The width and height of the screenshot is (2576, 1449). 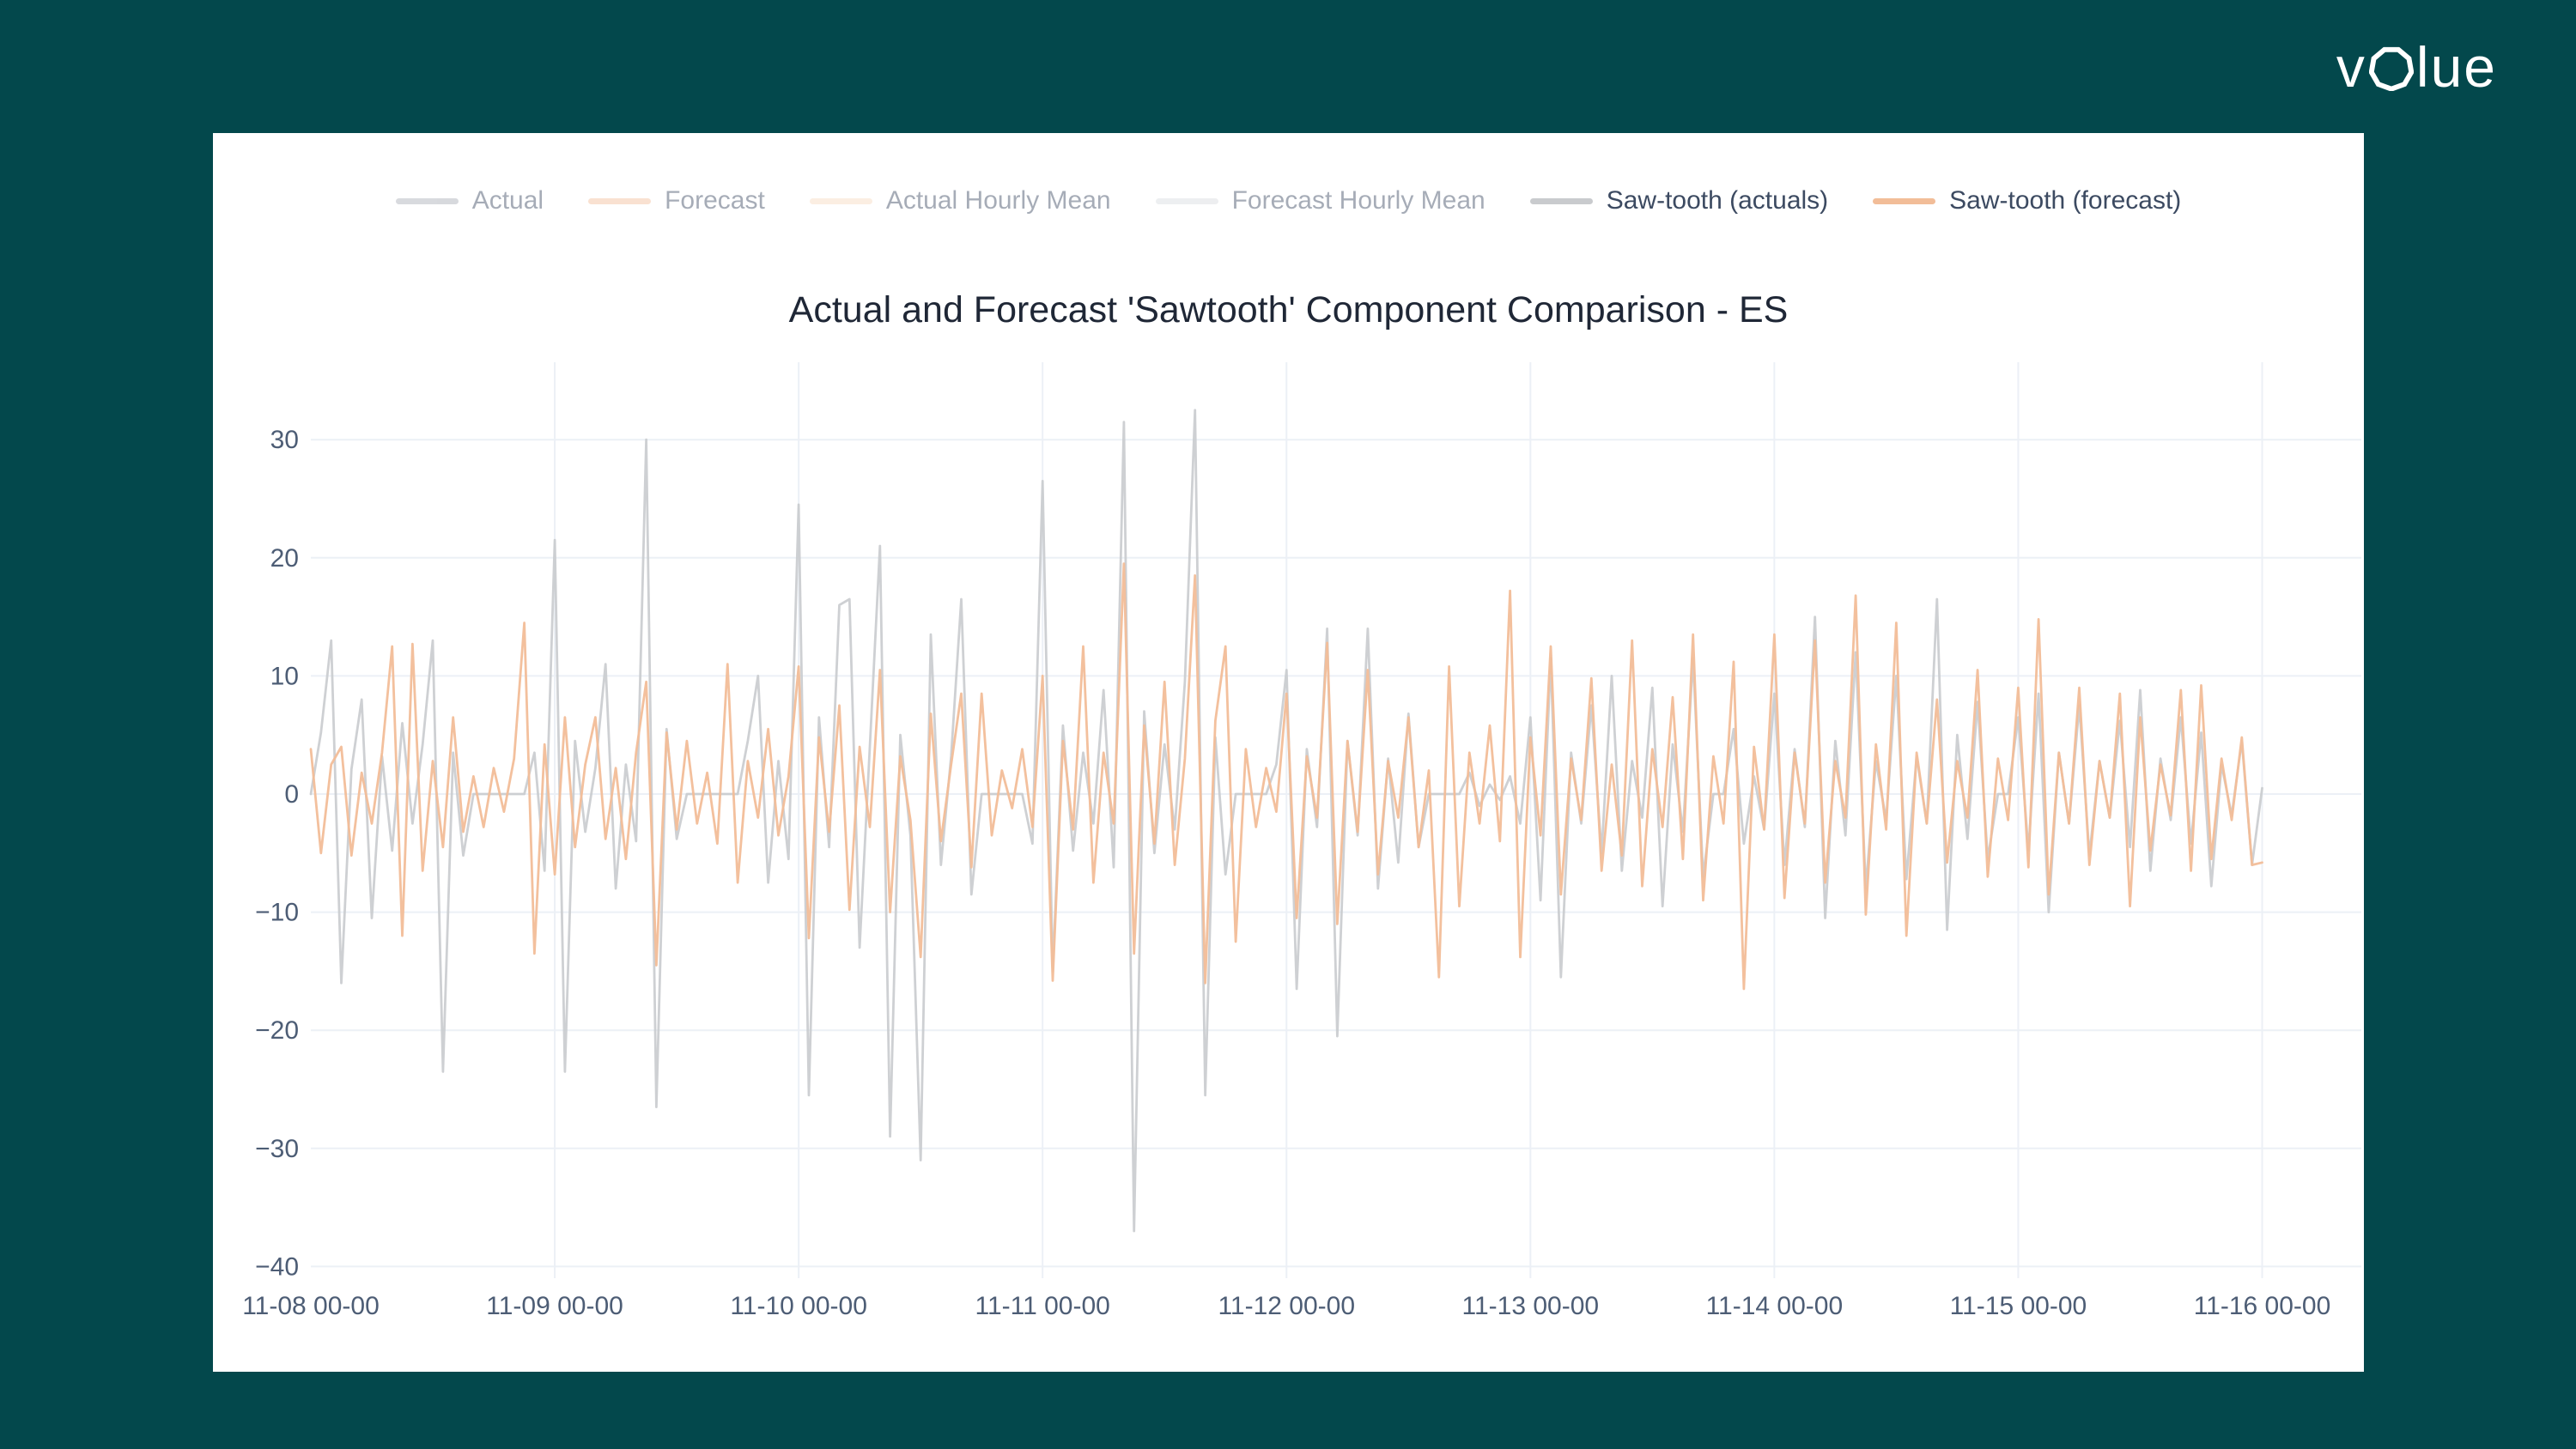 I want to click on y-tick-label: 10, so click(x=284, y=676).